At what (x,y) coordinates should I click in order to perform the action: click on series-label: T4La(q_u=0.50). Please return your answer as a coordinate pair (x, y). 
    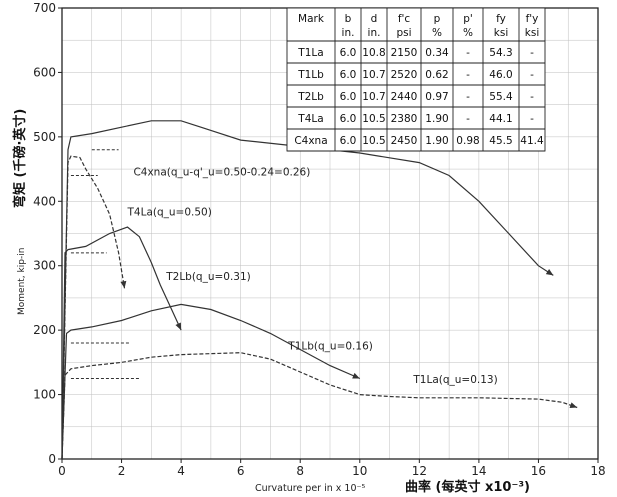
    Looking at the image, I should click on (169, 212).